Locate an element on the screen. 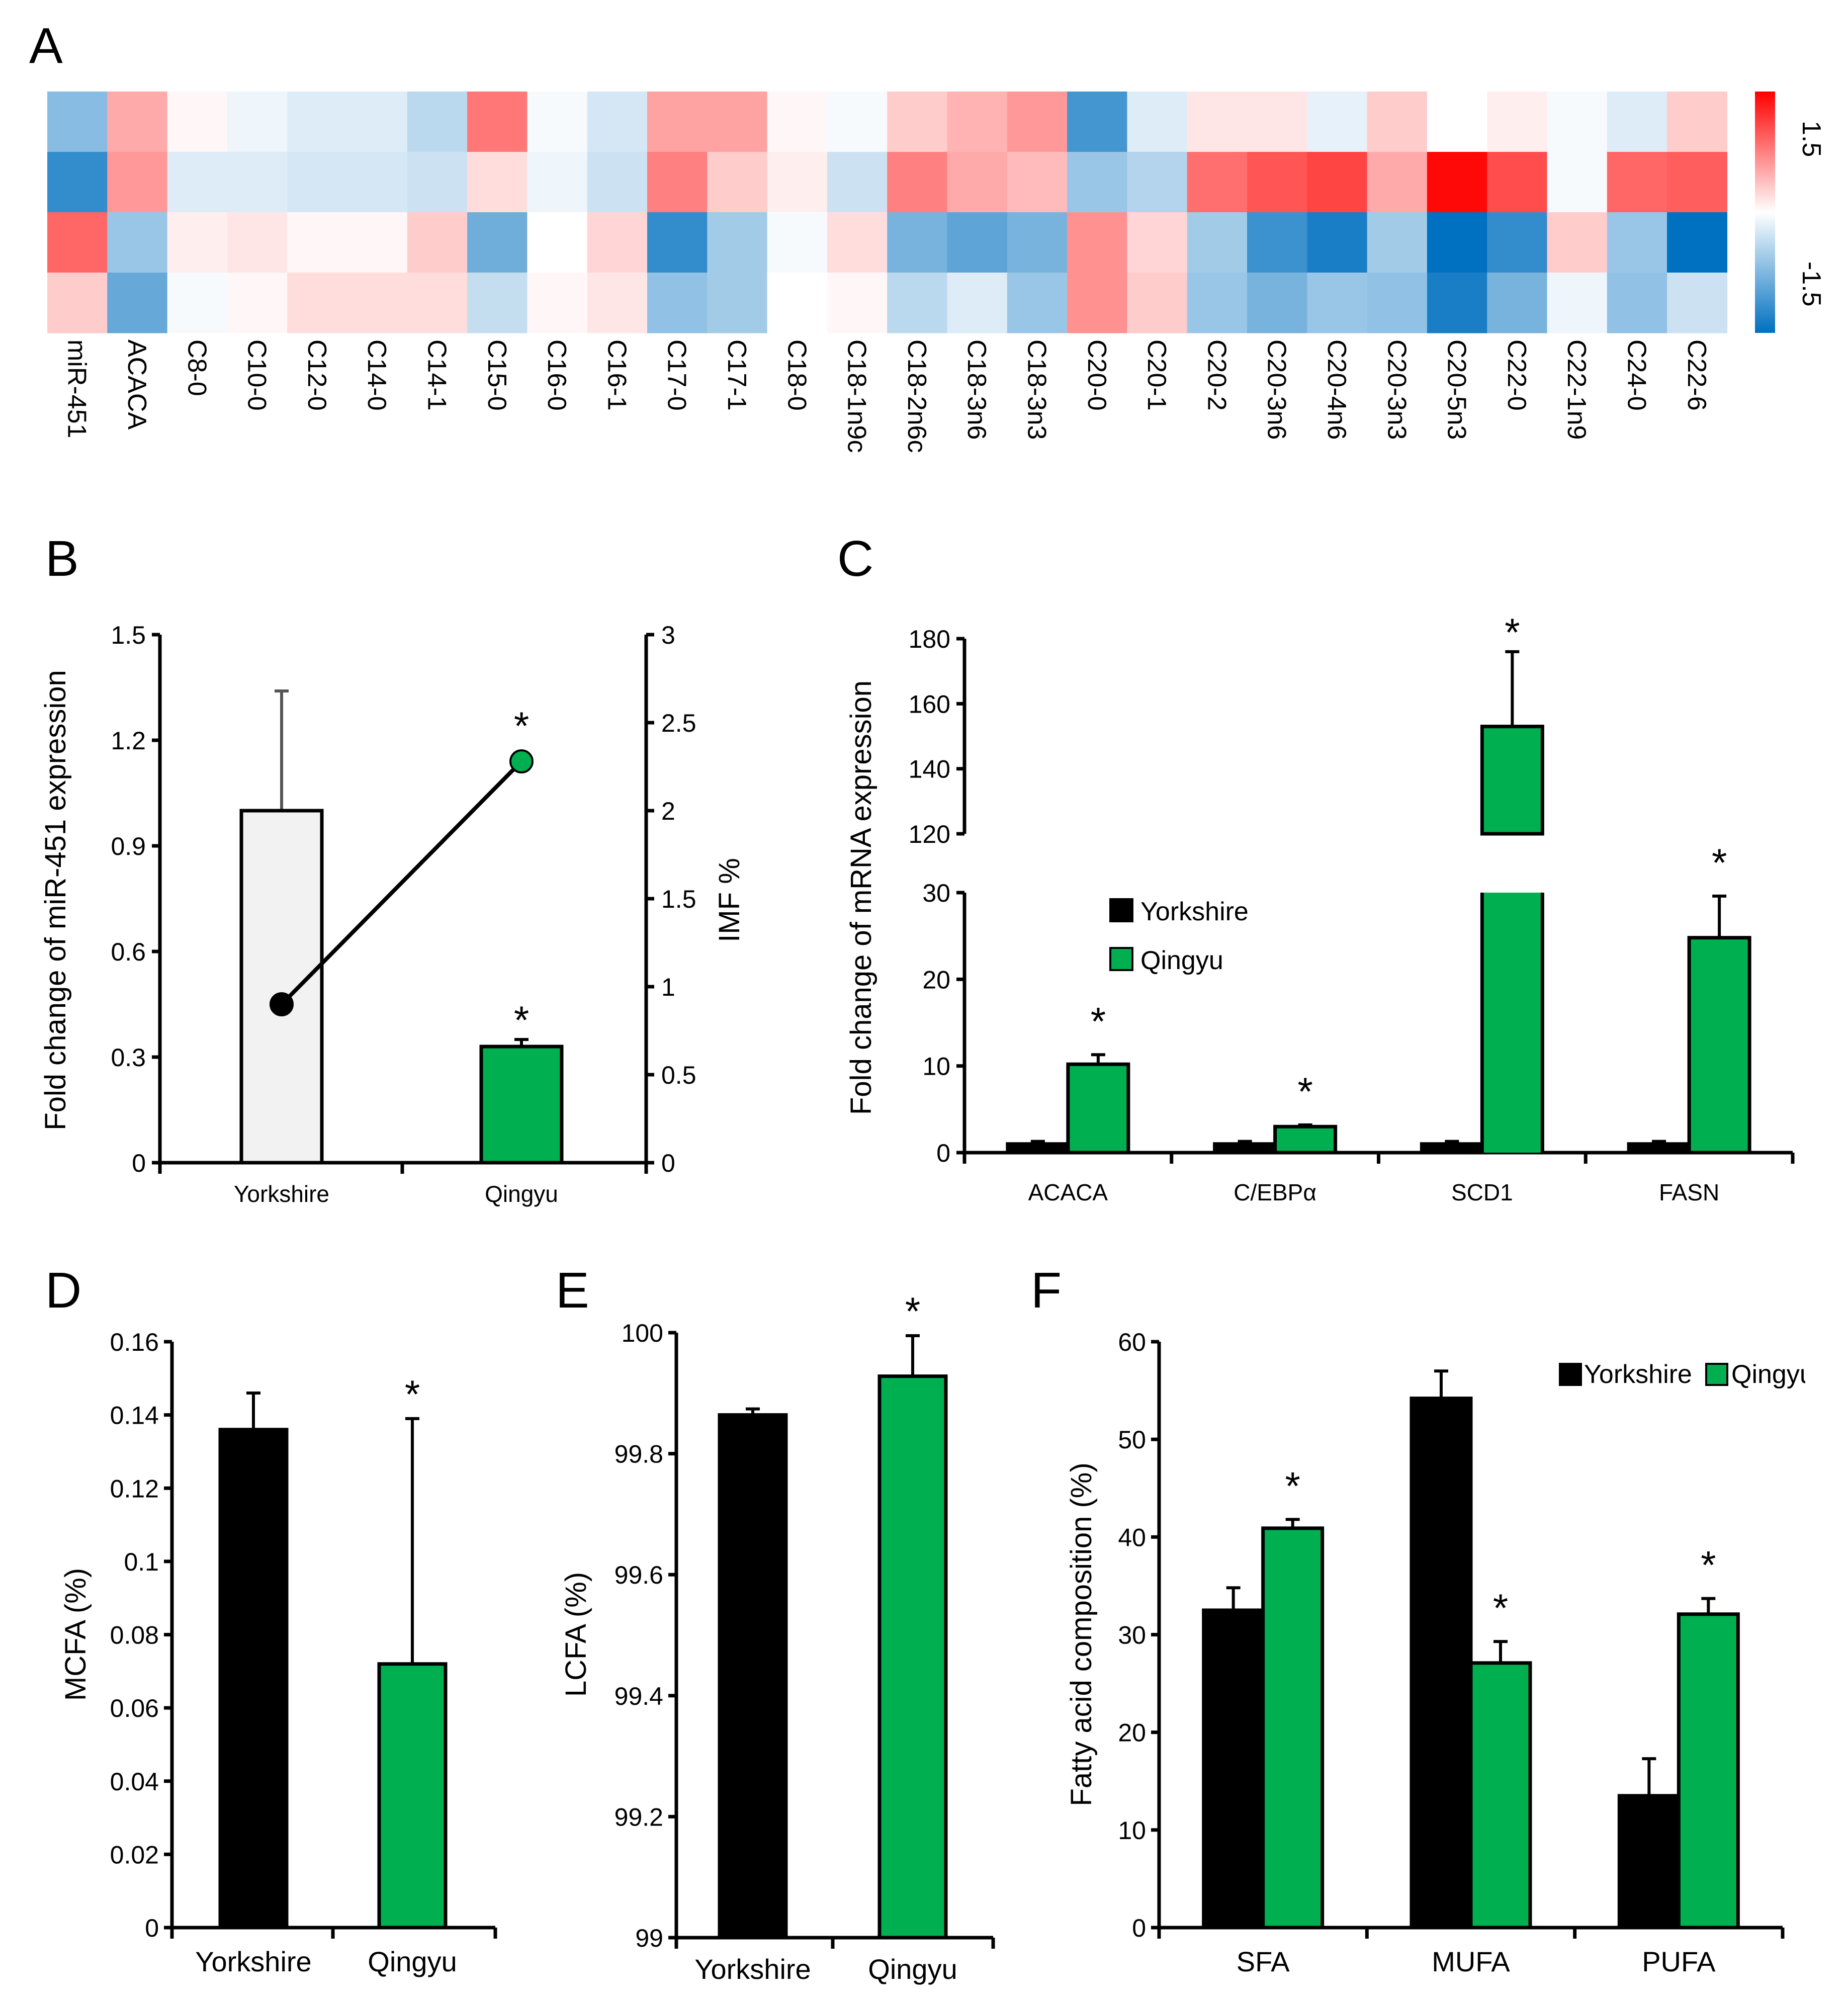  color-scale-min-label: -1.5 is located at coordinates (1811, 285).